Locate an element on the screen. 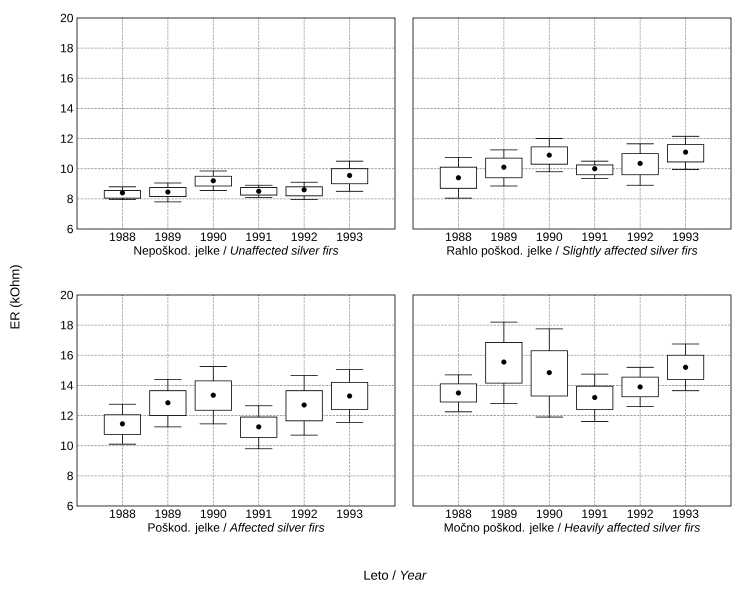 The height and width of the screenshot is (593, 741). y-axis-title: ER (kOhm) is located at coordinates (16, 296).